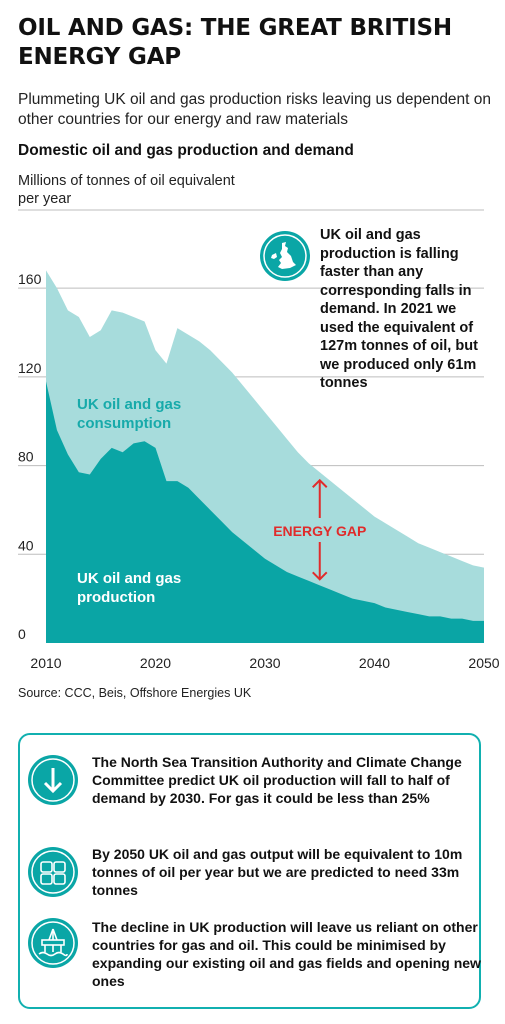 This screenshot has height=1024, width=505. What do you see at coordinates (320, 576) in the screenshot?
I see `gap-arrow-head-down` at bounding box center [320, 576].